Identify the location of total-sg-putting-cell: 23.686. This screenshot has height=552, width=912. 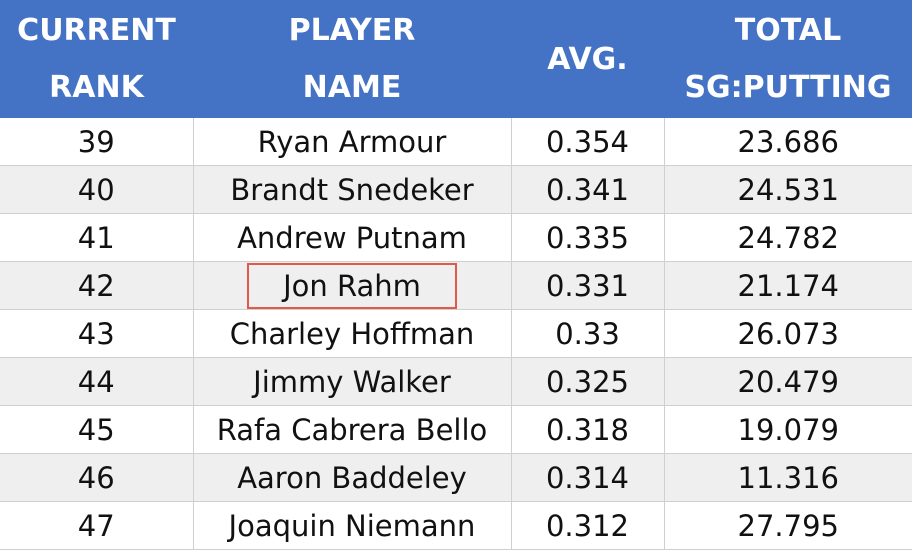
(788, 142).